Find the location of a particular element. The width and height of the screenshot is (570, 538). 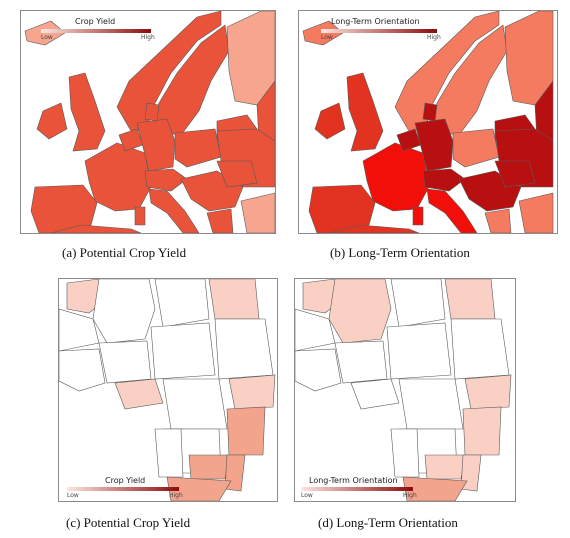

legend-crop-yield-c: Crop Yield Low High is located at coordinates (127, 488).